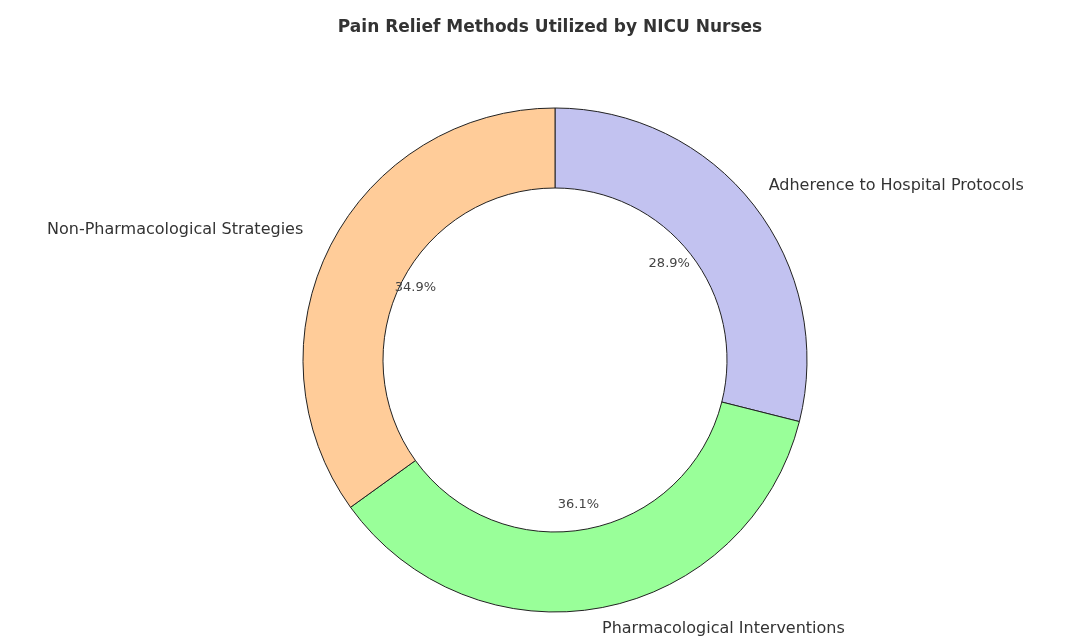  I want to click on chart-title: Pain Relief Methods Utilized by NICU Nurses, so click(550, 26).